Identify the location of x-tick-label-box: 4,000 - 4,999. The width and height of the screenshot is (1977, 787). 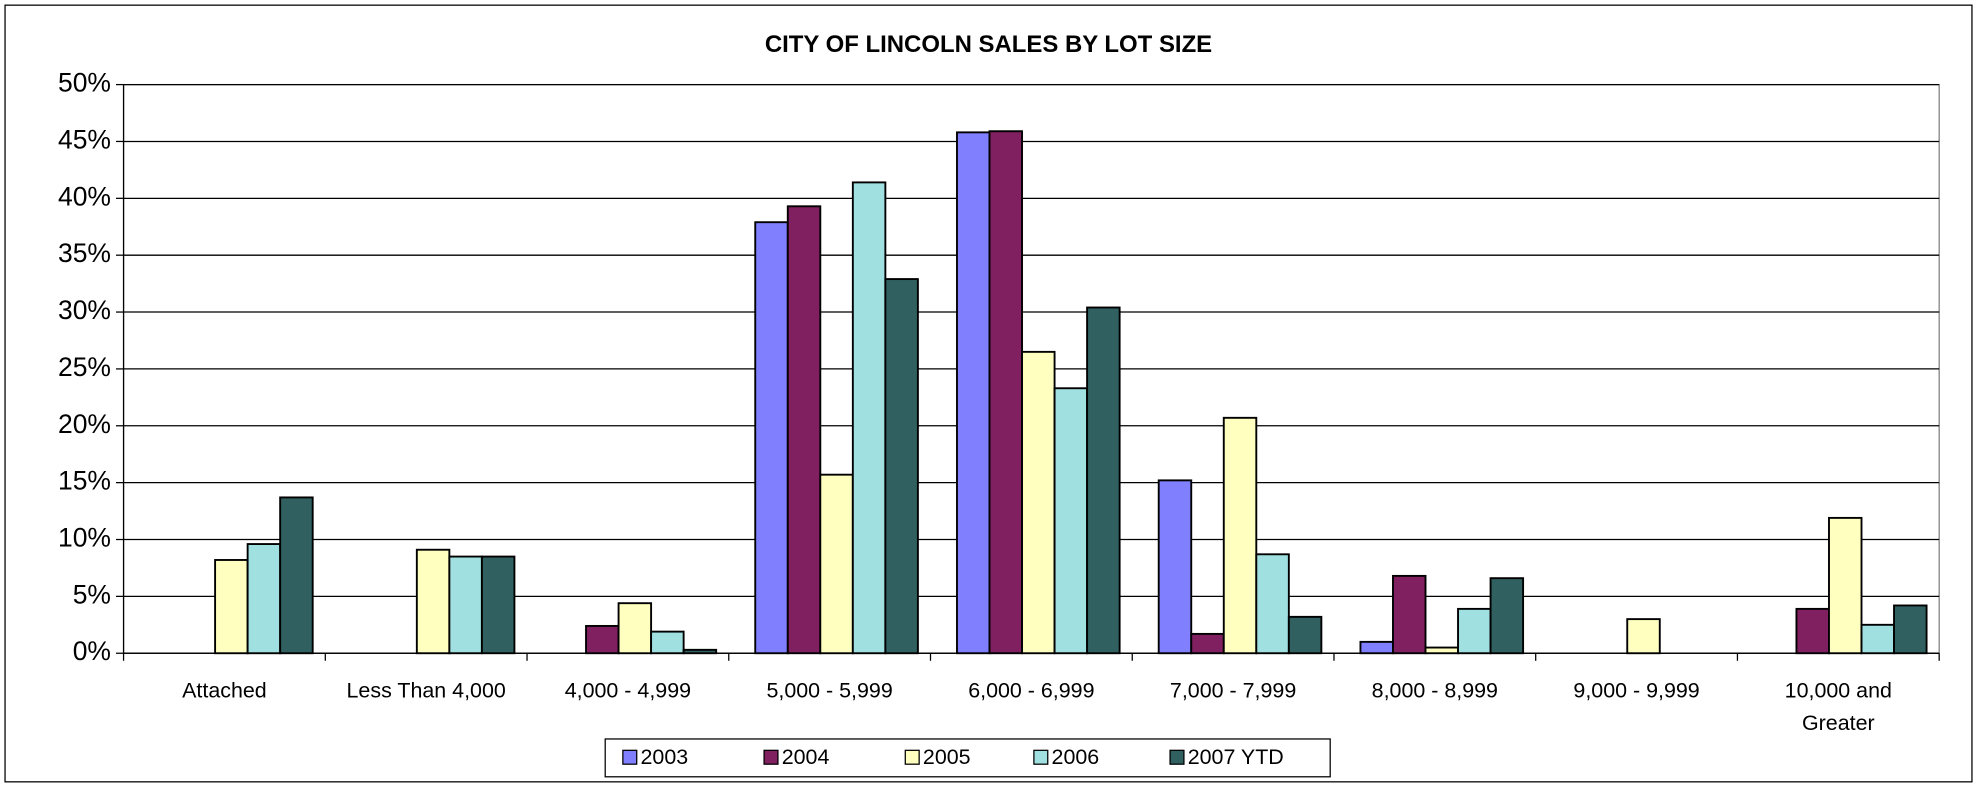
(628, 690).